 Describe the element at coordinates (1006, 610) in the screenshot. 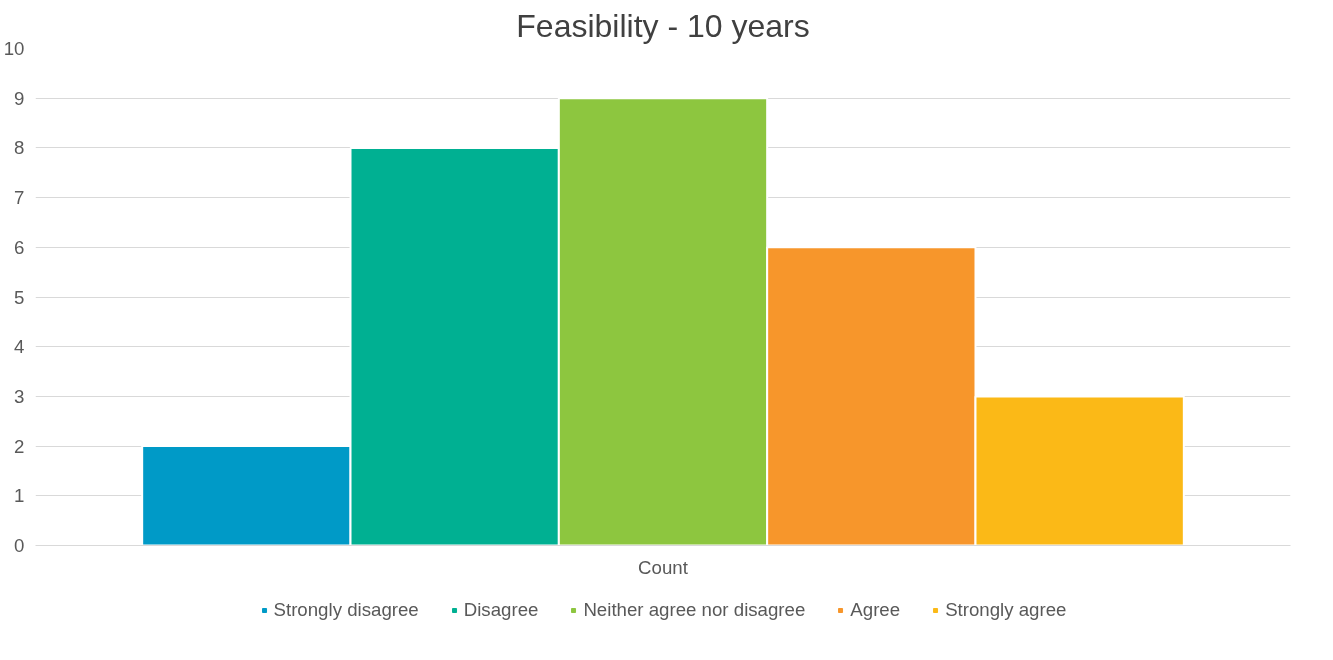

I see `legend-label: Strongly agree` at that location.